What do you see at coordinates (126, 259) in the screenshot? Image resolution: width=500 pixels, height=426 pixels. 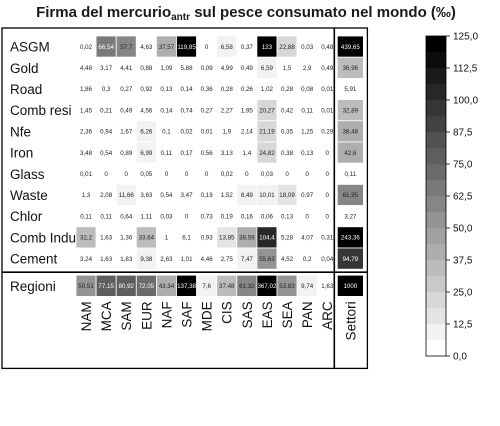 I see `heatmap-value: 1,83` at bounding box center [126, 259].